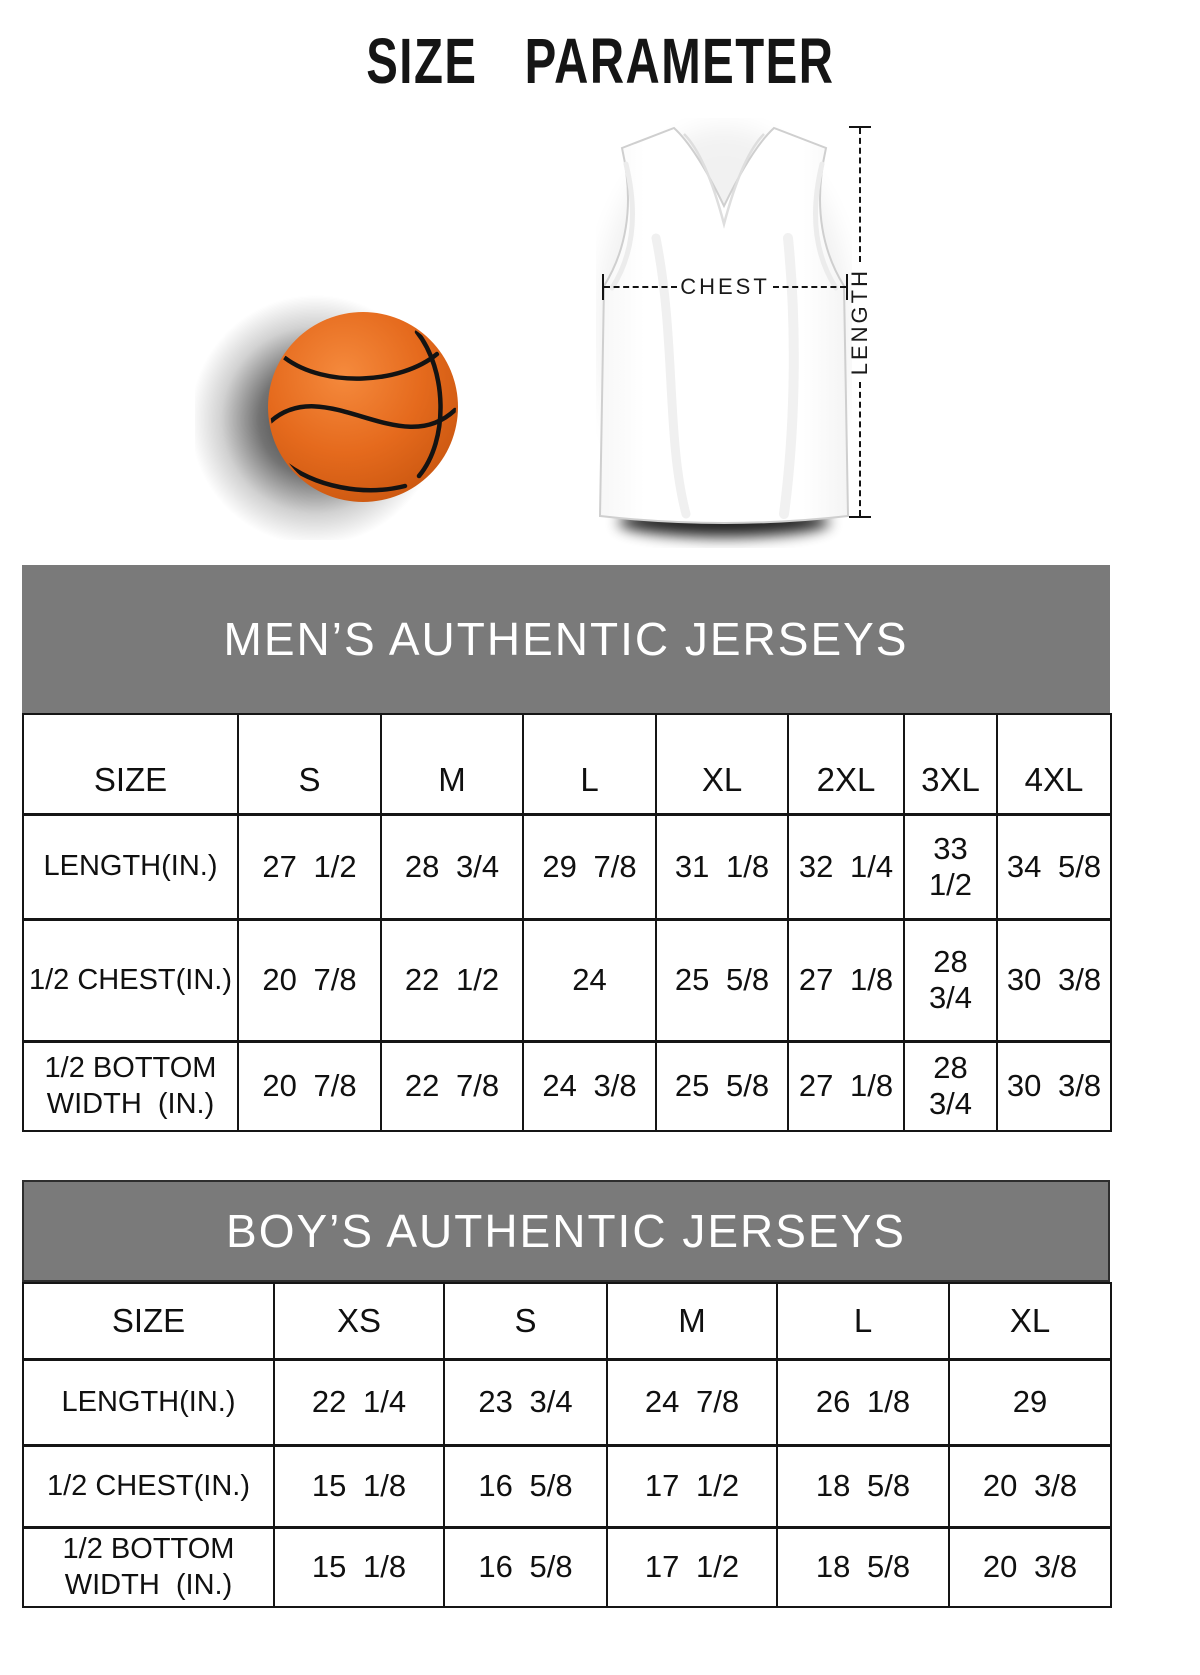  Describe the element at coordinates (148, 1566) in the screenshot. I see `boys-bottom-width-label: 1/2 BOTTOM WIDTH (IN.)` at that location.